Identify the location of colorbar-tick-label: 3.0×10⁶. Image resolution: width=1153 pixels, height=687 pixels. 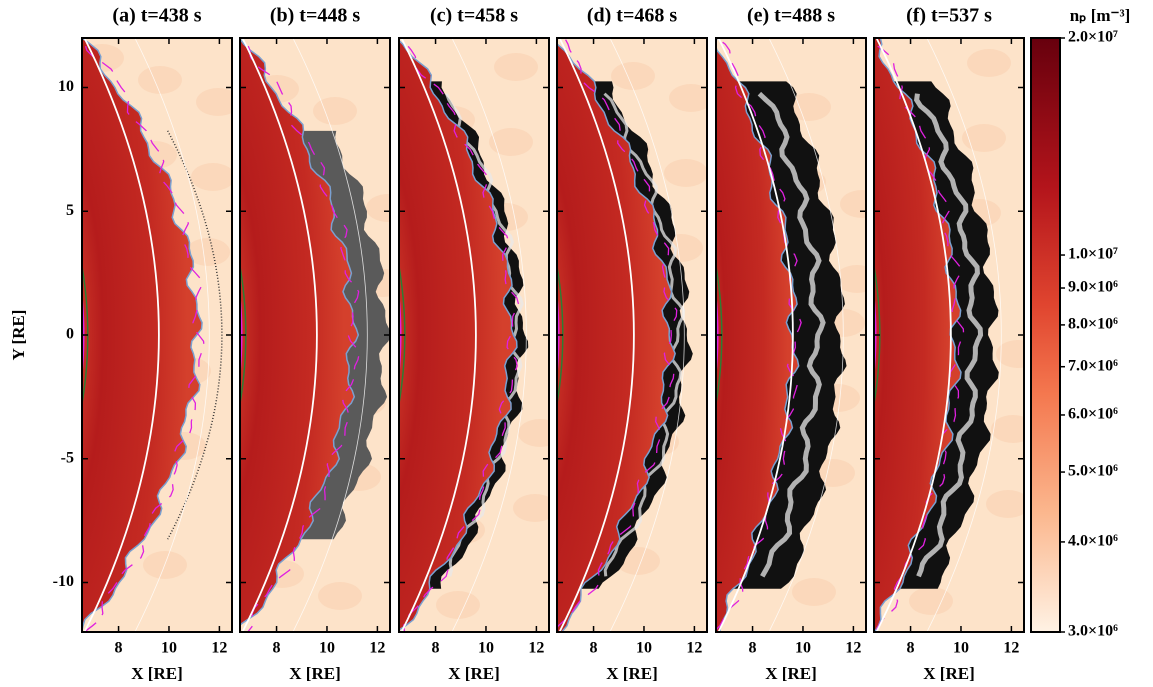
(1093, 631).